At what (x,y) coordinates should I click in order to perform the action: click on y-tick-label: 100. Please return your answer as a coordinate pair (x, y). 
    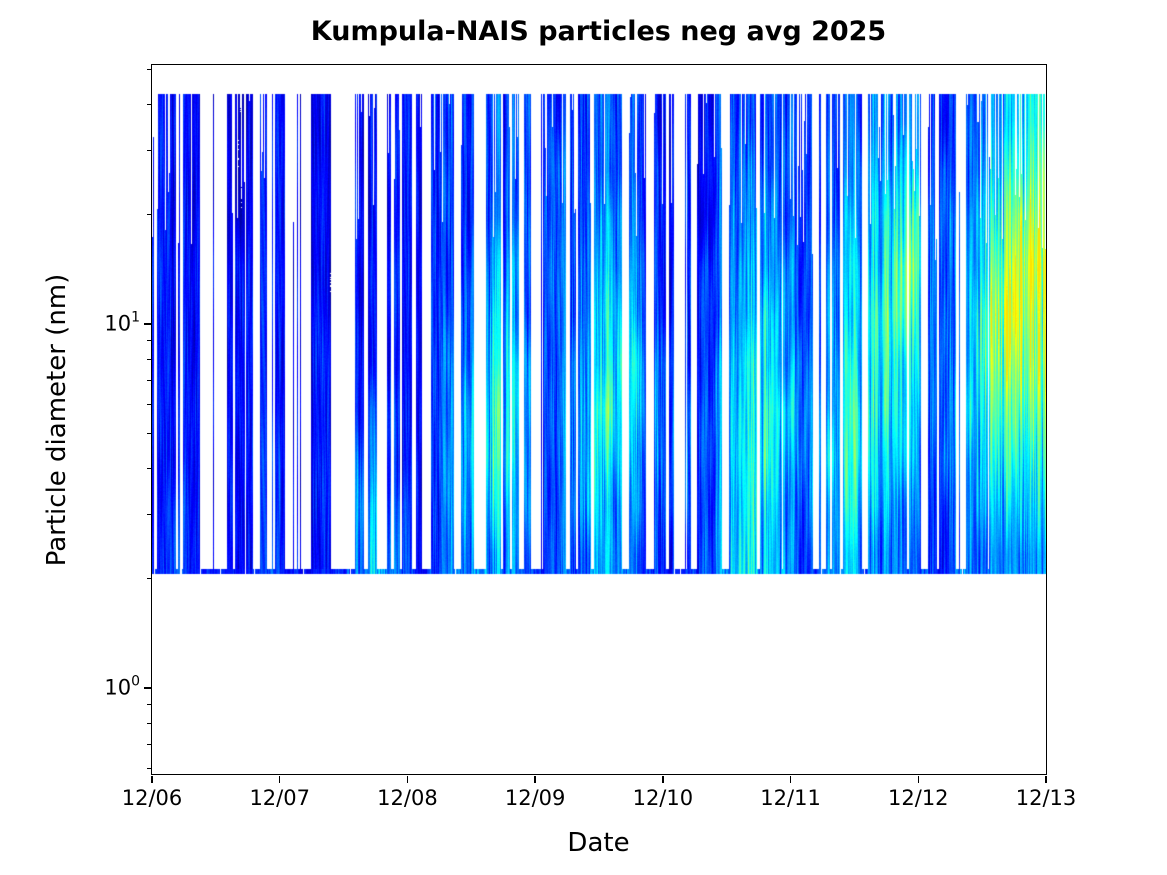
    Looking at the image, I should click on (122, 686).